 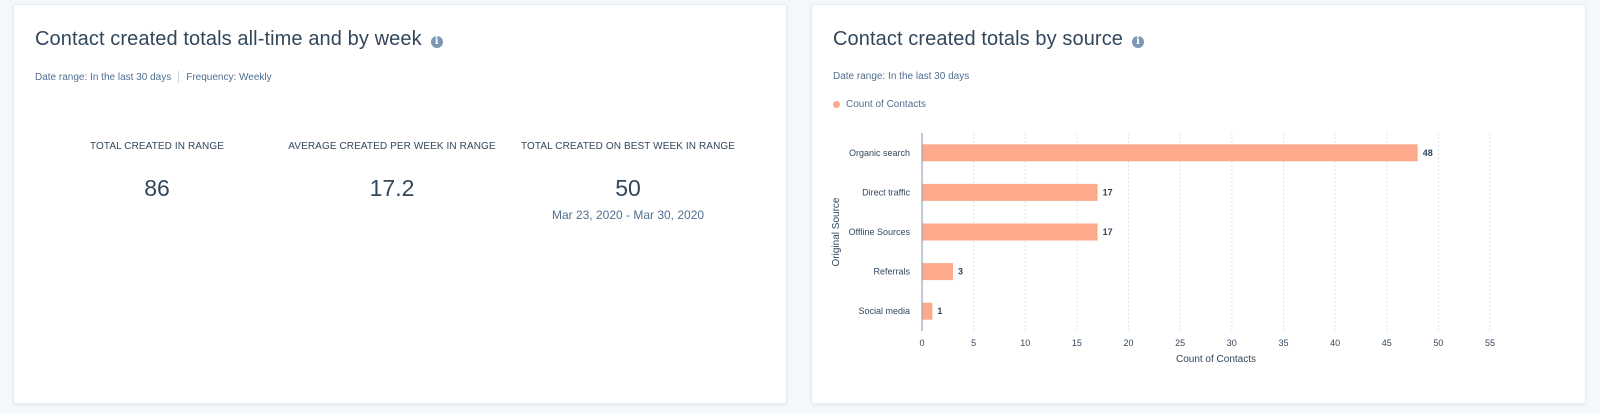 I want to click on x-tick-label: 30, so click(x=1232, y=343).